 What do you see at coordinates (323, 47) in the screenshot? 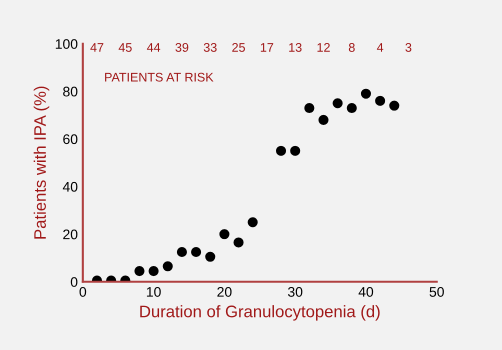
I see `annotation: 12` at bounding box center [323, 47].